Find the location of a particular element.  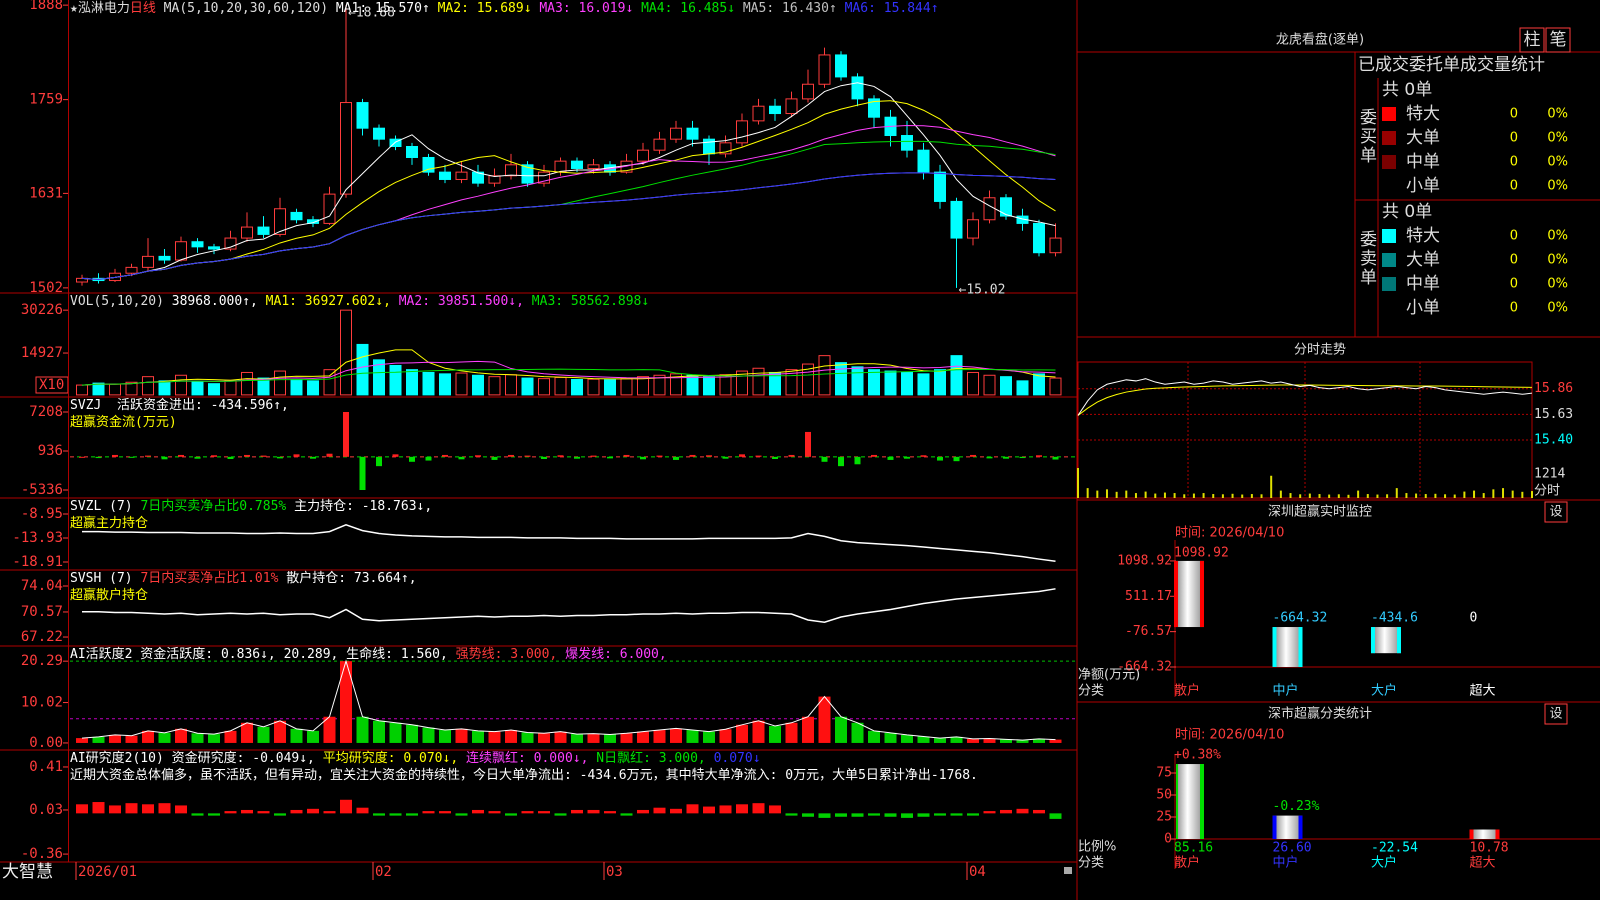

category-label: 大户 is located at coordinates (1384, 691).